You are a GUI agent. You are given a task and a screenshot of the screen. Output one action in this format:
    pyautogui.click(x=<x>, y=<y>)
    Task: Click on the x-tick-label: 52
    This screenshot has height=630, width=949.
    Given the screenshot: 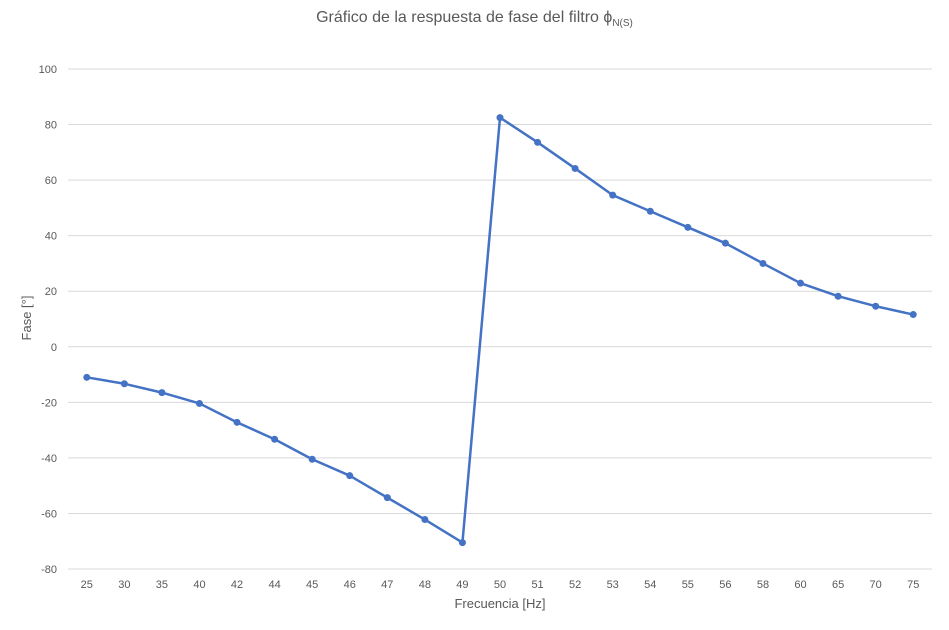 What is the action you would take?
    pyautogui.click(x=575, y=585)
    